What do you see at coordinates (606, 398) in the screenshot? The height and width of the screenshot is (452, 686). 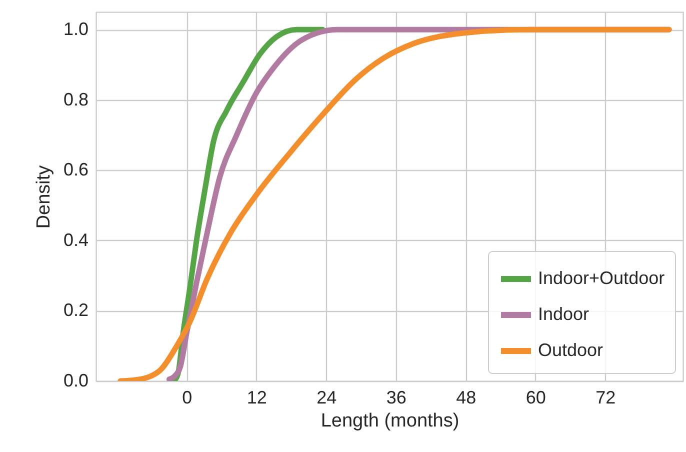 I see `x-tick-label: 72` at bounding box center [606, 398].